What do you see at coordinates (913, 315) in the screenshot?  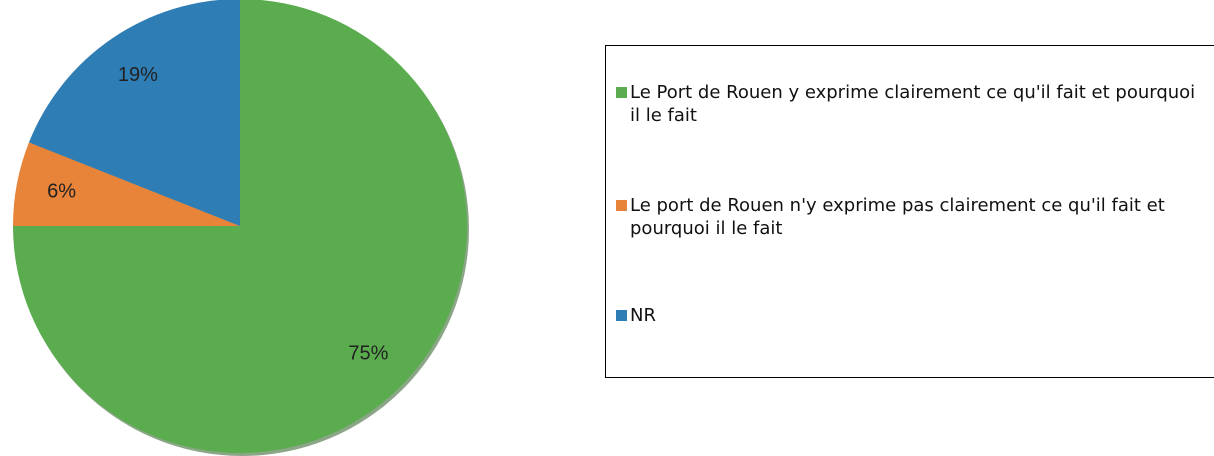 I see `legend-item: NR` at bounding box center [913, 315].